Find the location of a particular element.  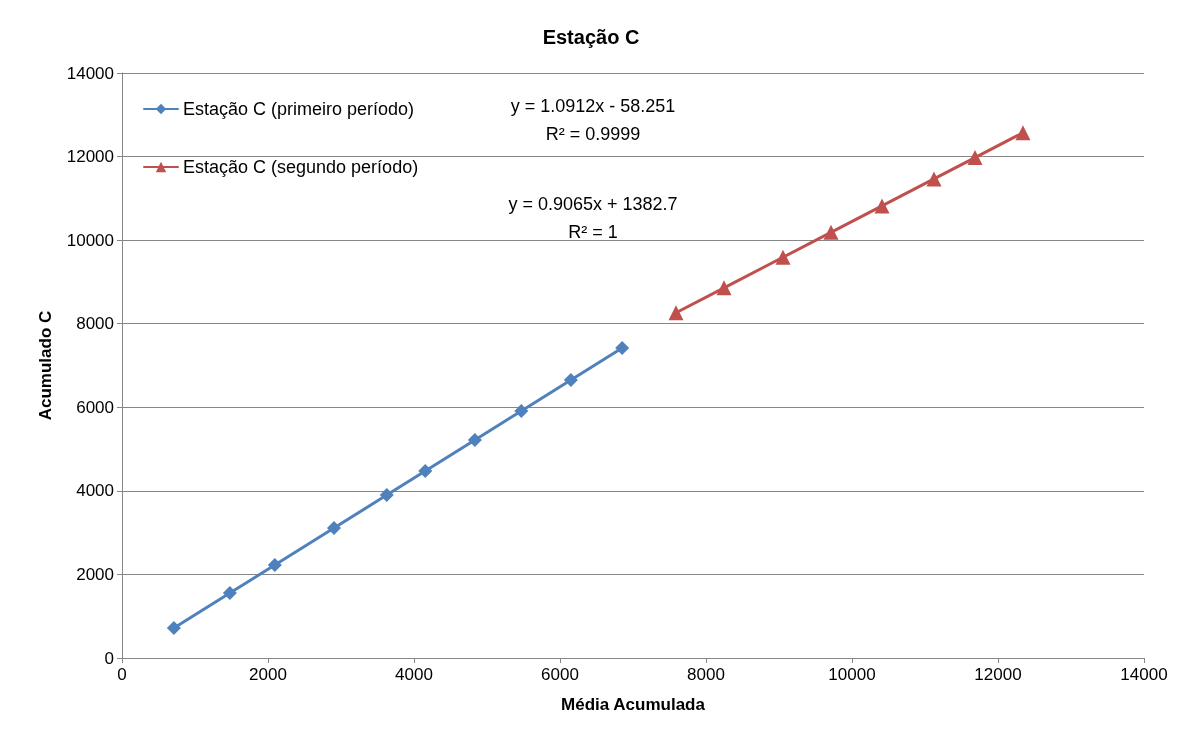

legend-label: Estação C (primeiro período) is located at coordinates (299, 109).